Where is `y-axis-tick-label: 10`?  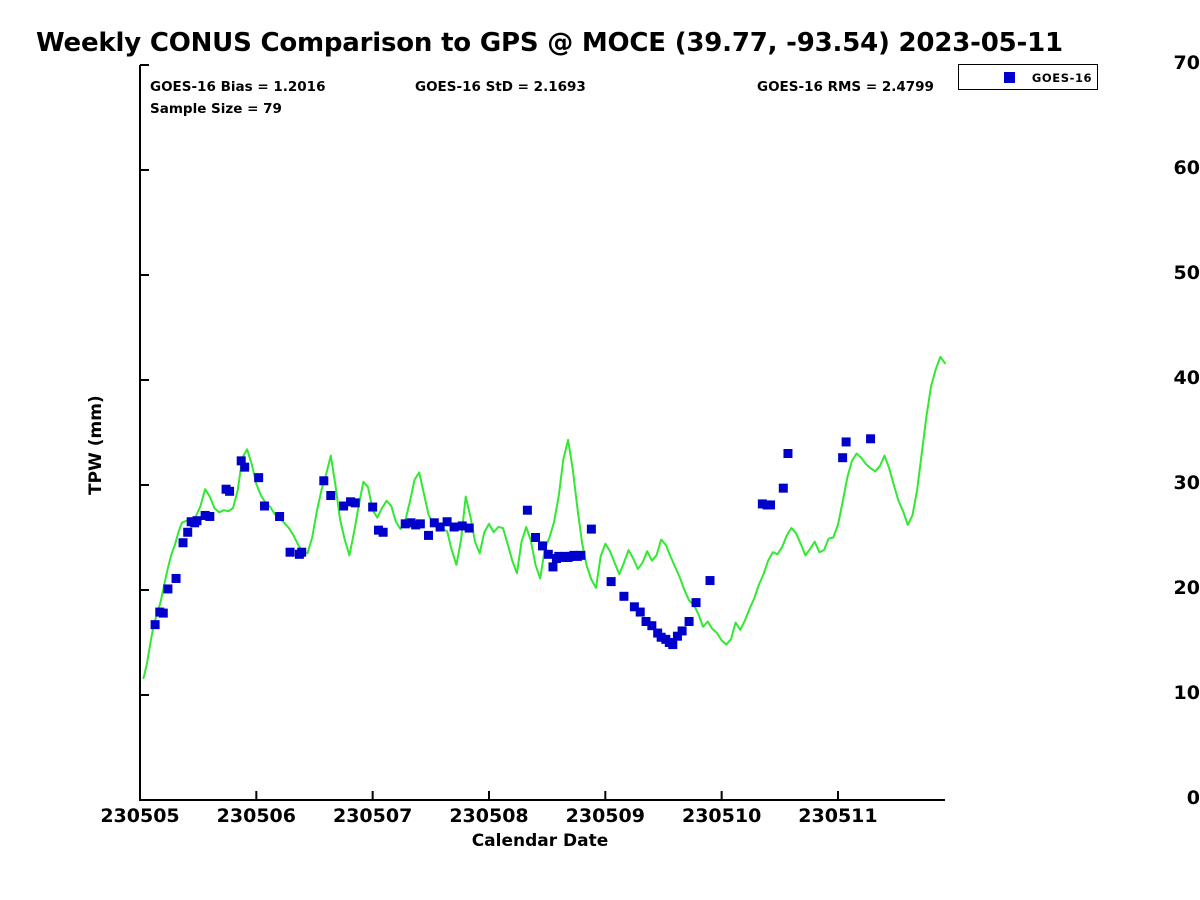
y-axis-tick-label: 10 is located at coordinates (1186, 693).